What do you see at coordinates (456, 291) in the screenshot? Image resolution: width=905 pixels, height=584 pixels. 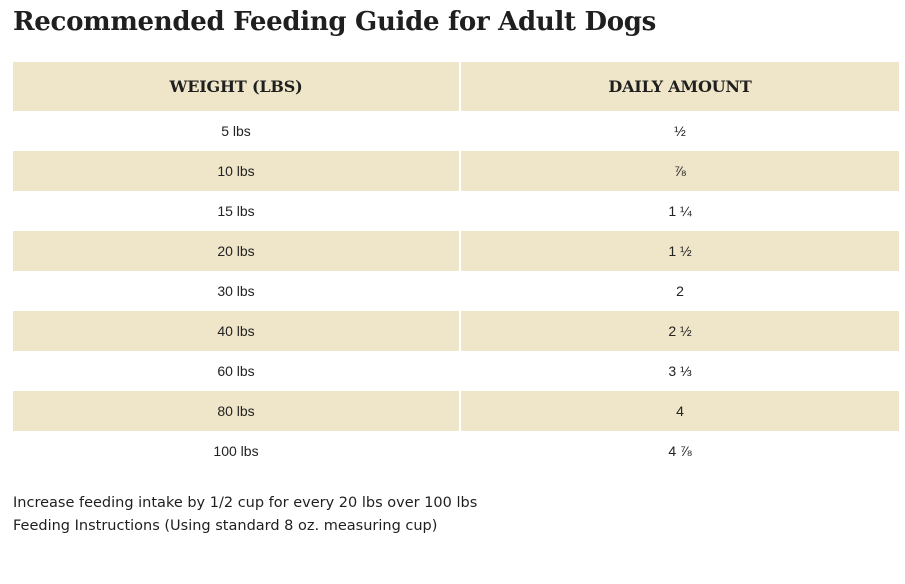 I see `table-row: 30 lbs 2` at bounding box center [456, 291].